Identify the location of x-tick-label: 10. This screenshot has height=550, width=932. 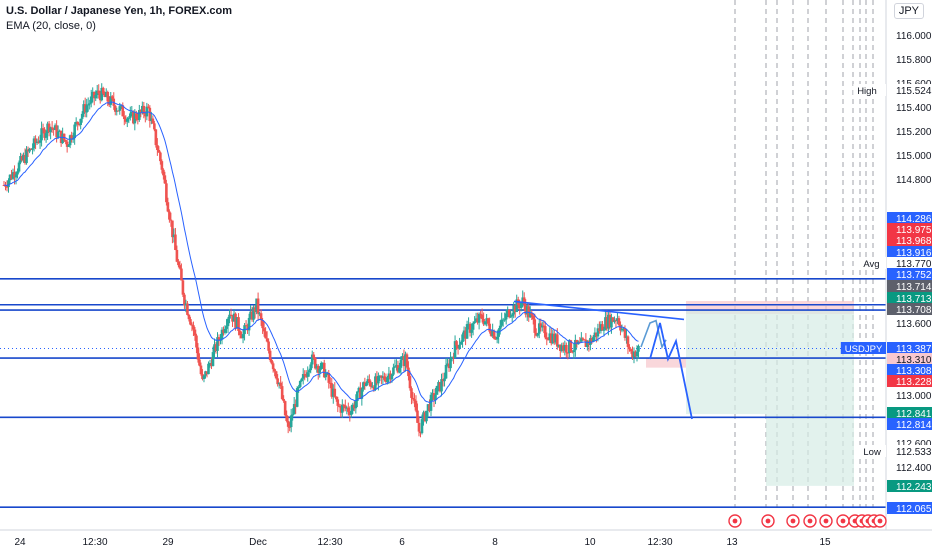
(590, 542).